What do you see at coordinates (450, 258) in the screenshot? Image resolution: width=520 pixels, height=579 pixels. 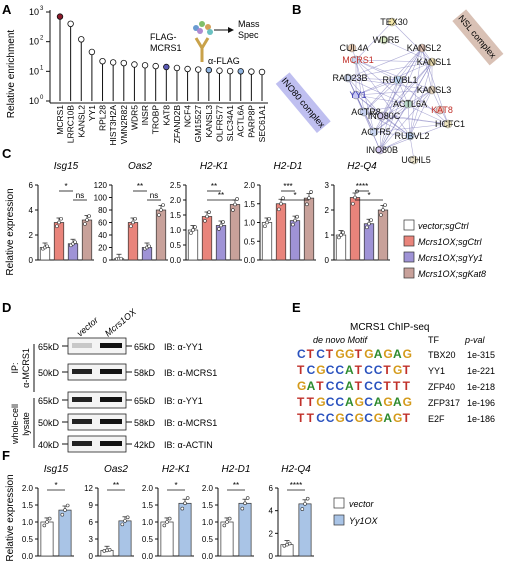 I see `legend-label: Mcrs1OX;sgYy1` at bounding box center [450, 258].